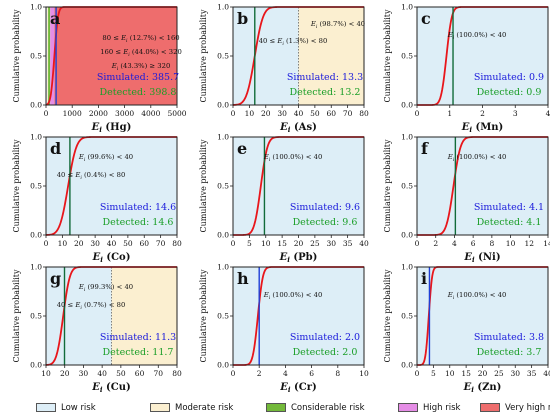  I want to click on x-axis-label: Ei (Mn), so click(482, 128).